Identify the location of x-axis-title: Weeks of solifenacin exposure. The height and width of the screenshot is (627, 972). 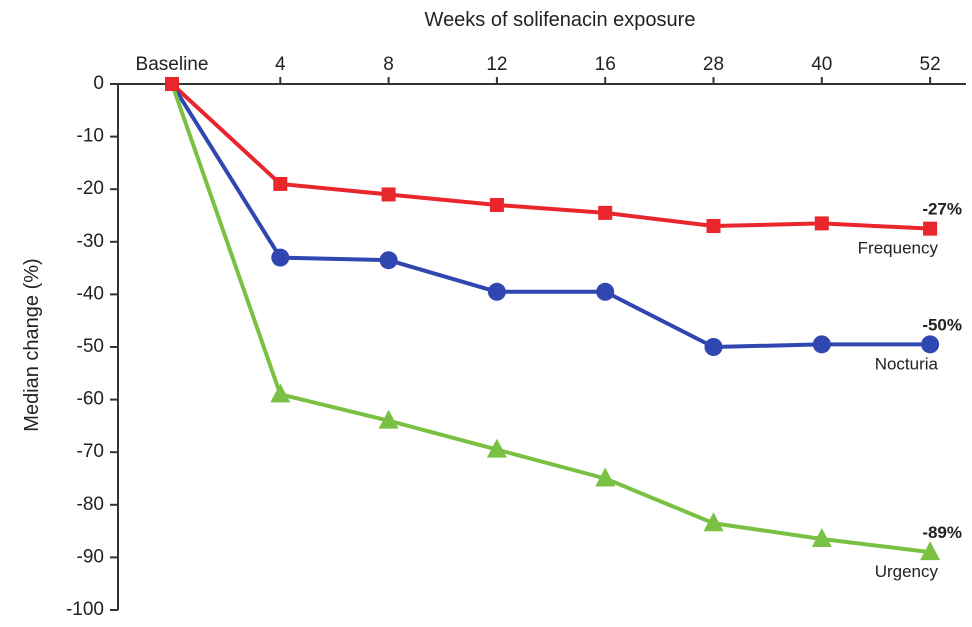
(560, 20).